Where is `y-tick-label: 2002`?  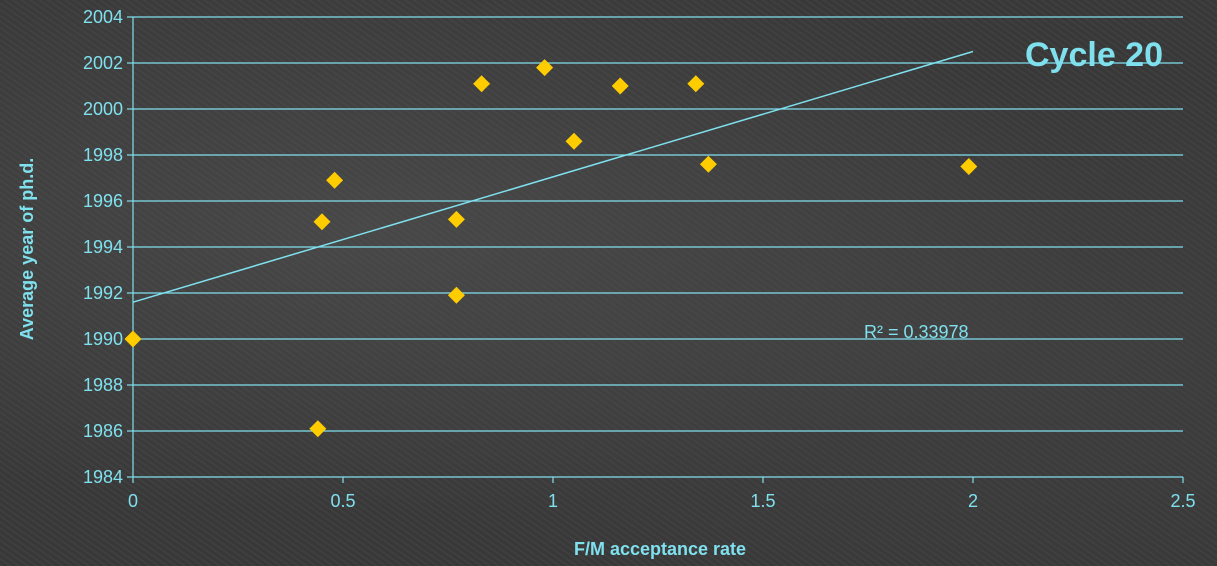 y-tick-label: 2002 is located at coordinates (103, 63).